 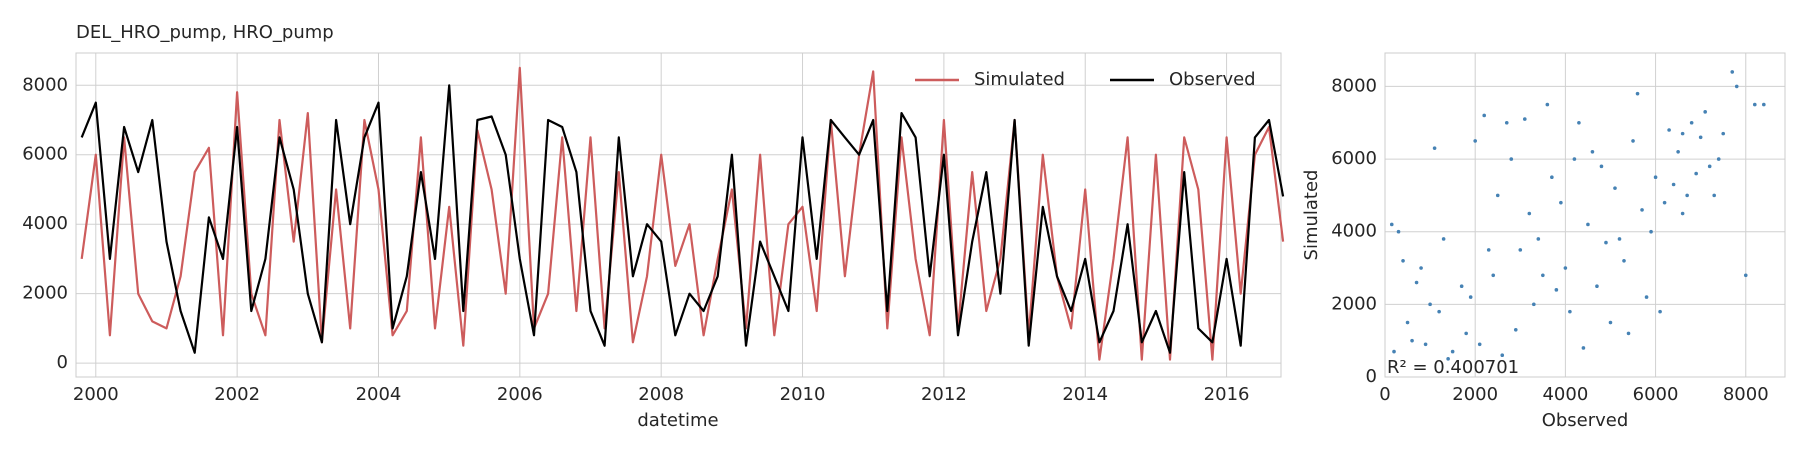 I want to click on annotation: R² = 0.400701, so click(x=1453, y=367).